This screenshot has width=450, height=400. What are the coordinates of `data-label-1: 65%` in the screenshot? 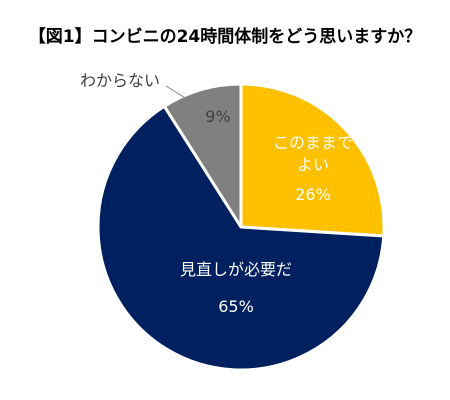 It's located at (236, 306).